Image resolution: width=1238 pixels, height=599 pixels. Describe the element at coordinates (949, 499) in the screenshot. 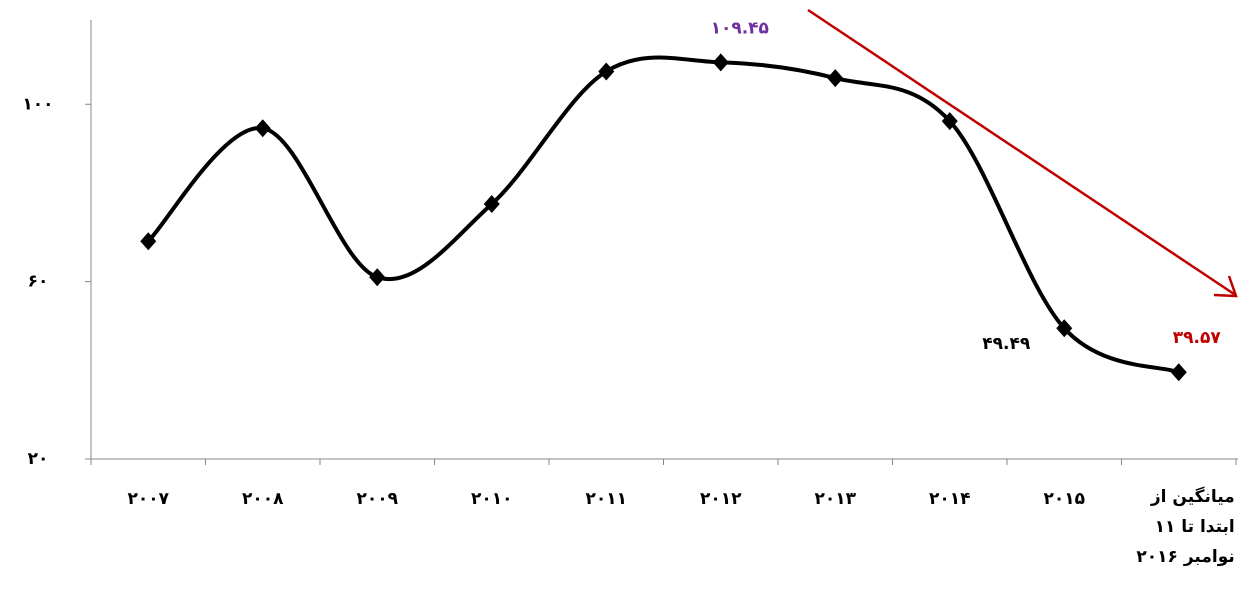

I see `x-tick-label: ۲۰۱۴` at that location.